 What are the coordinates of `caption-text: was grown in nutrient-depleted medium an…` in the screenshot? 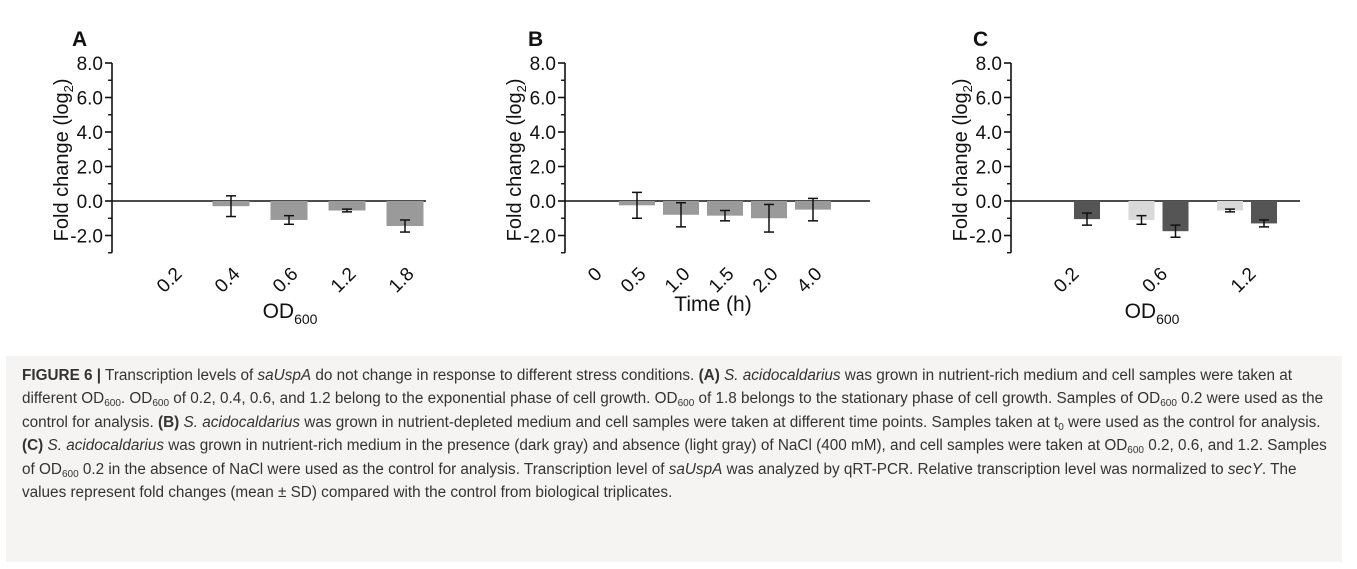 It's located at (679, 422).